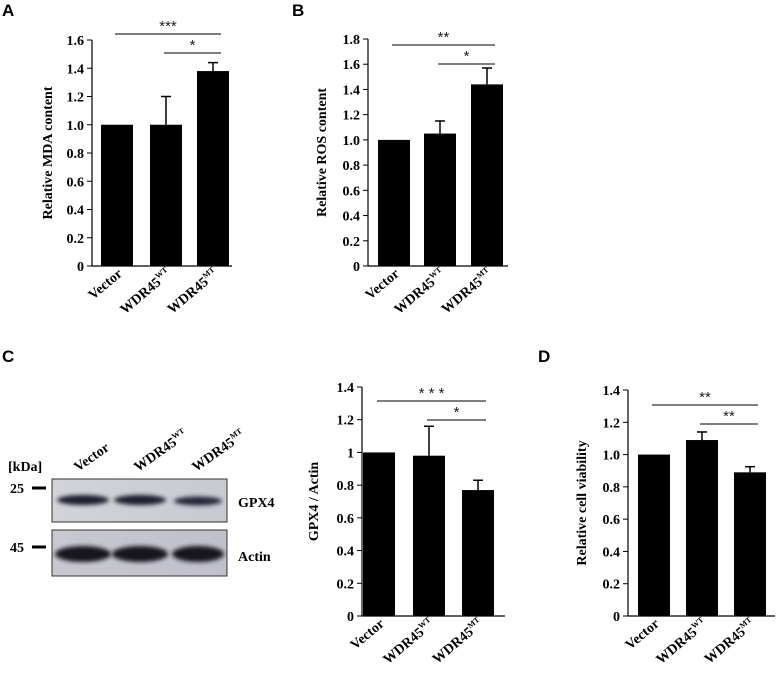 The image size is (777, 681). Describe the element at coordinates (681, 641) in the screenshot. I see `chart-d-category-label: WDR45WT` at that location.